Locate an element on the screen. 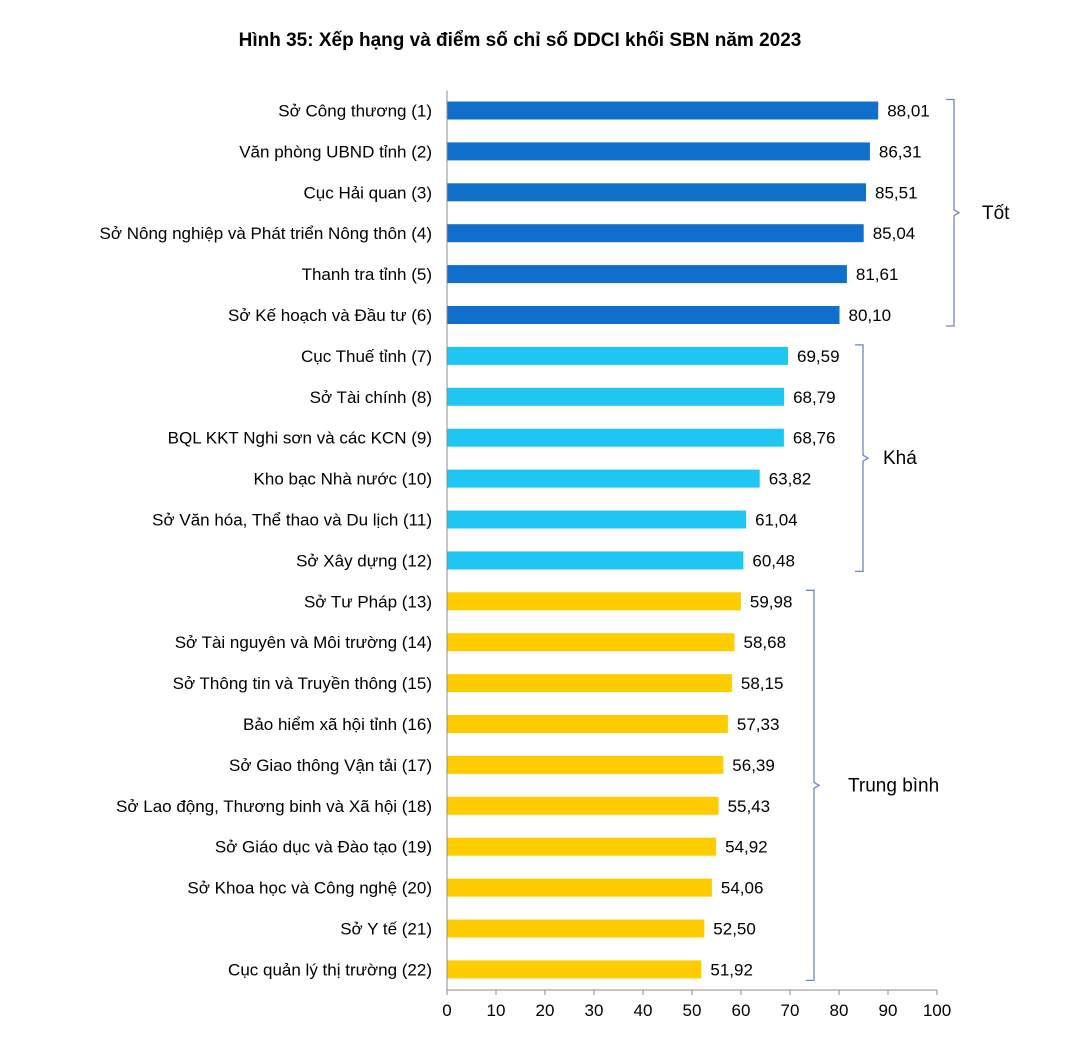 The height and width of the screenshot is (1059, 1080). data-label: 56,39 is located at coordinates (753, 765).